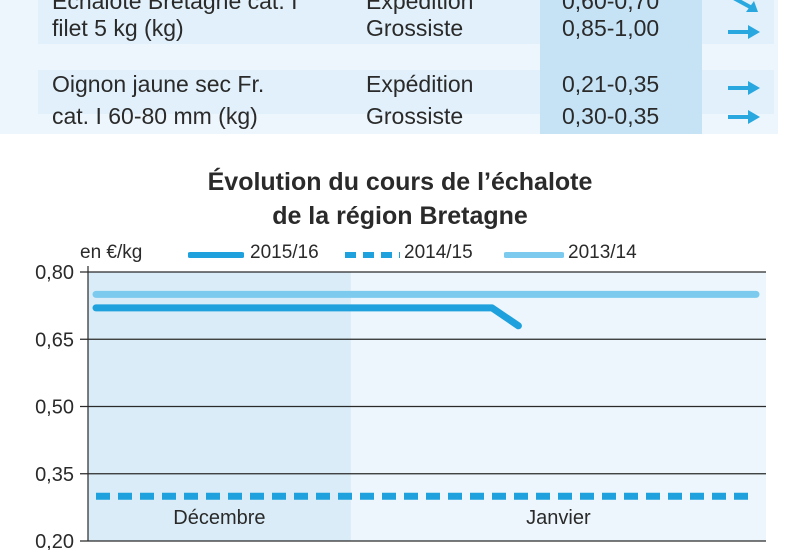 Image resolution: width=800 pixels, height=550 pixels. What do you see at coordinates (54, 408) in the screenshot?
I see `y-tick-label: 0,50` at bounding box center [54, 408].